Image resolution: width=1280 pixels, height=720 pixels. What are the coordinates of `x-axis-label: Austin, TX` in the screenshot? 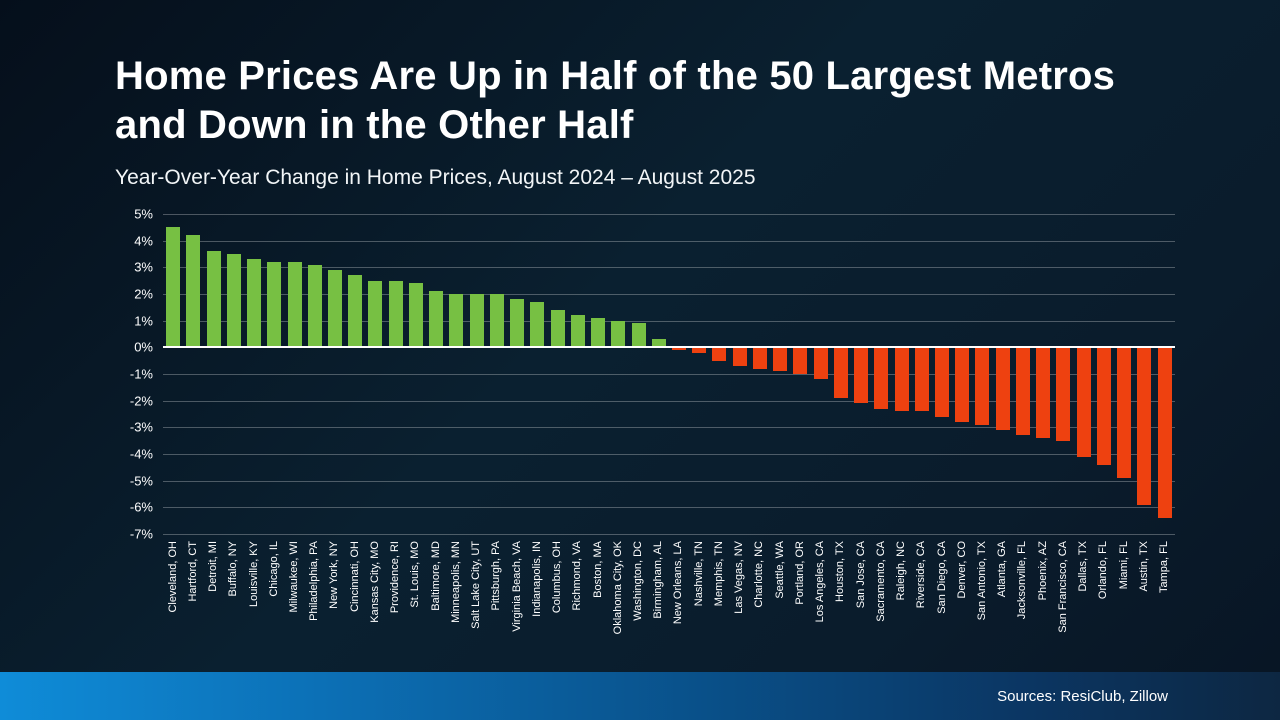 It's located at (1143, 566).